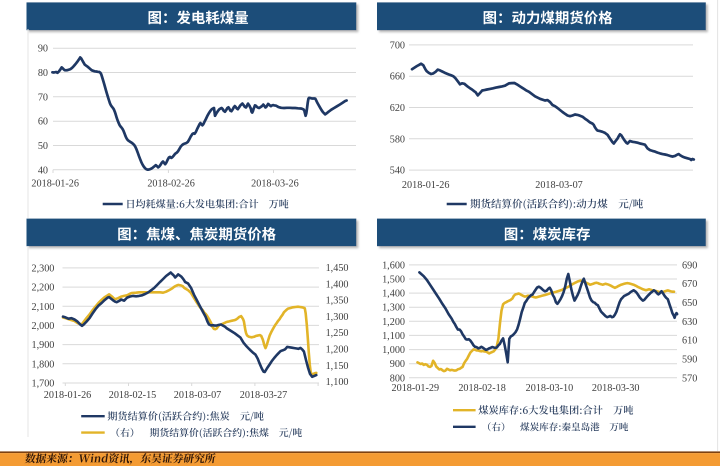 Image resolution: width=720 pixels, height=466 pixels. Describe the element at coordinates (337, 268) in the screenshot. I see `svg-text: 1,450` at that location.